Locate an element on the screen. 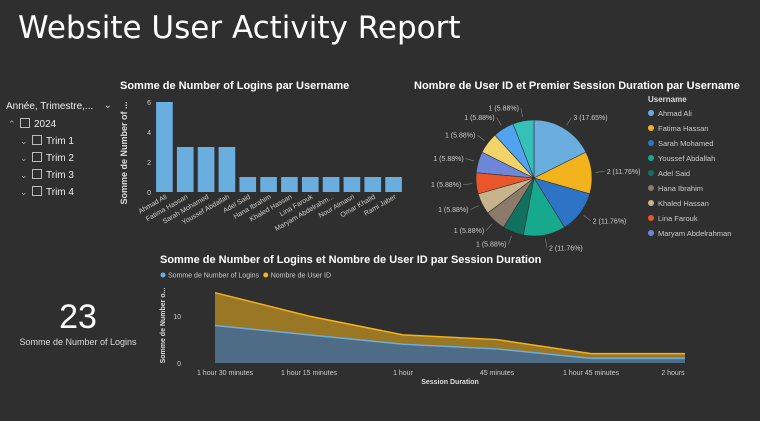  x-axis-title: Session Duration is located at coordinates (450, 382).